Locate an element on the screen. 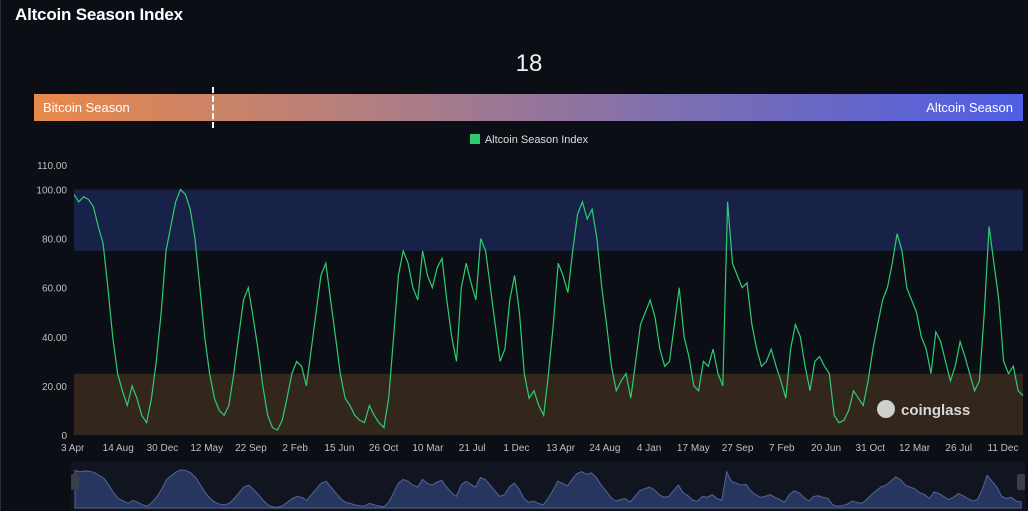  x-tick-label: 2 Feb is located at coordinates (295, 448).